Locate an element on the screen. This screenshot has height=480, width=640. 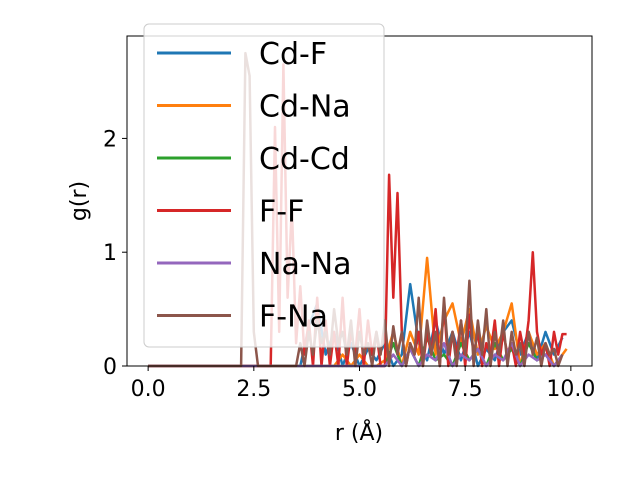
x-axis-ticks: 0.0 2.5 5.0 7.5 10.0 is located at coordinates (363, 384).